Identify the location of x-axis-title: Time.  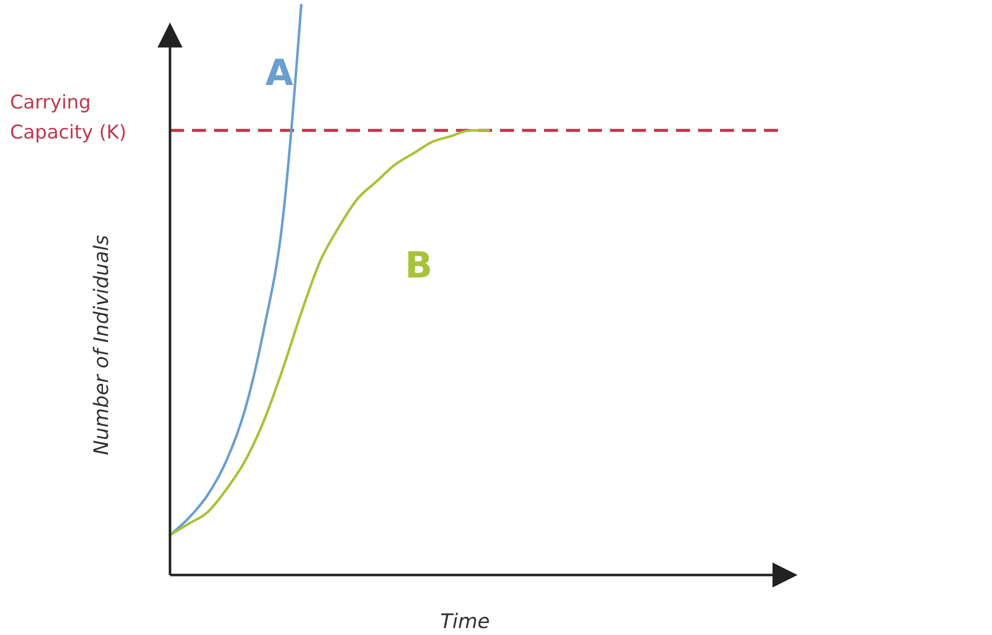
(465, 621).